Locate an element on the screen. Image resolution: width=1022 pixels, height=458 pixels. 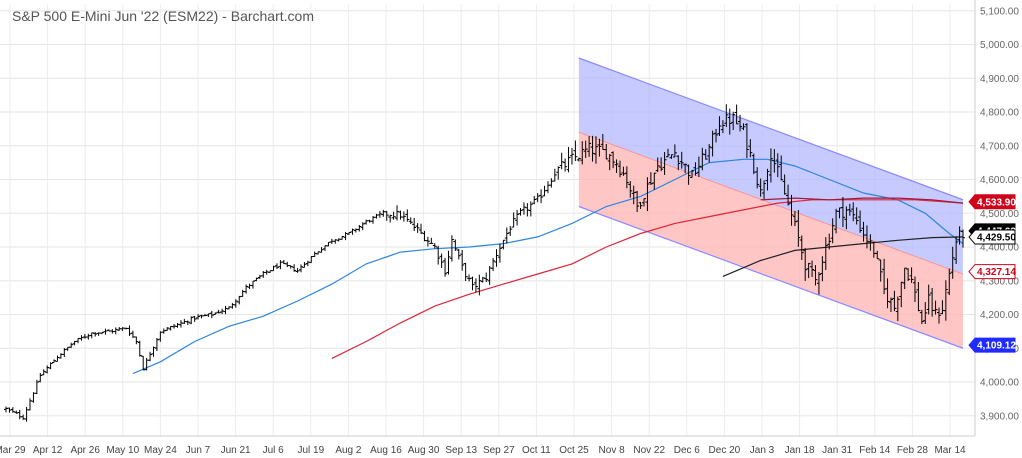
x-tick-label: Aug 16 is located at coordinates (386, 450).